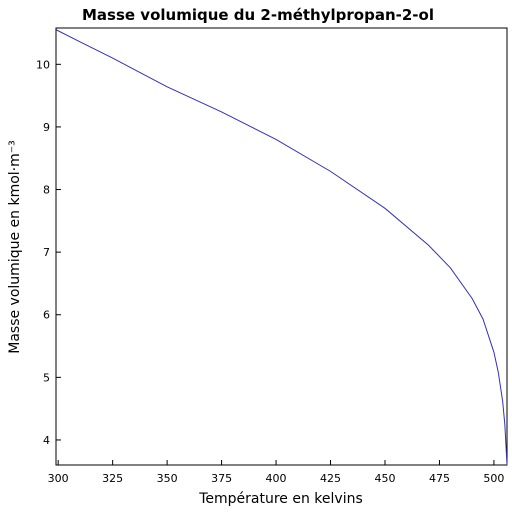 The width and height of the screenshot is (512, 512). What do you see at coordinates (330, 478) in the screenshot?
I see `x-tick-label: 425` at bounding box center [330, 478].